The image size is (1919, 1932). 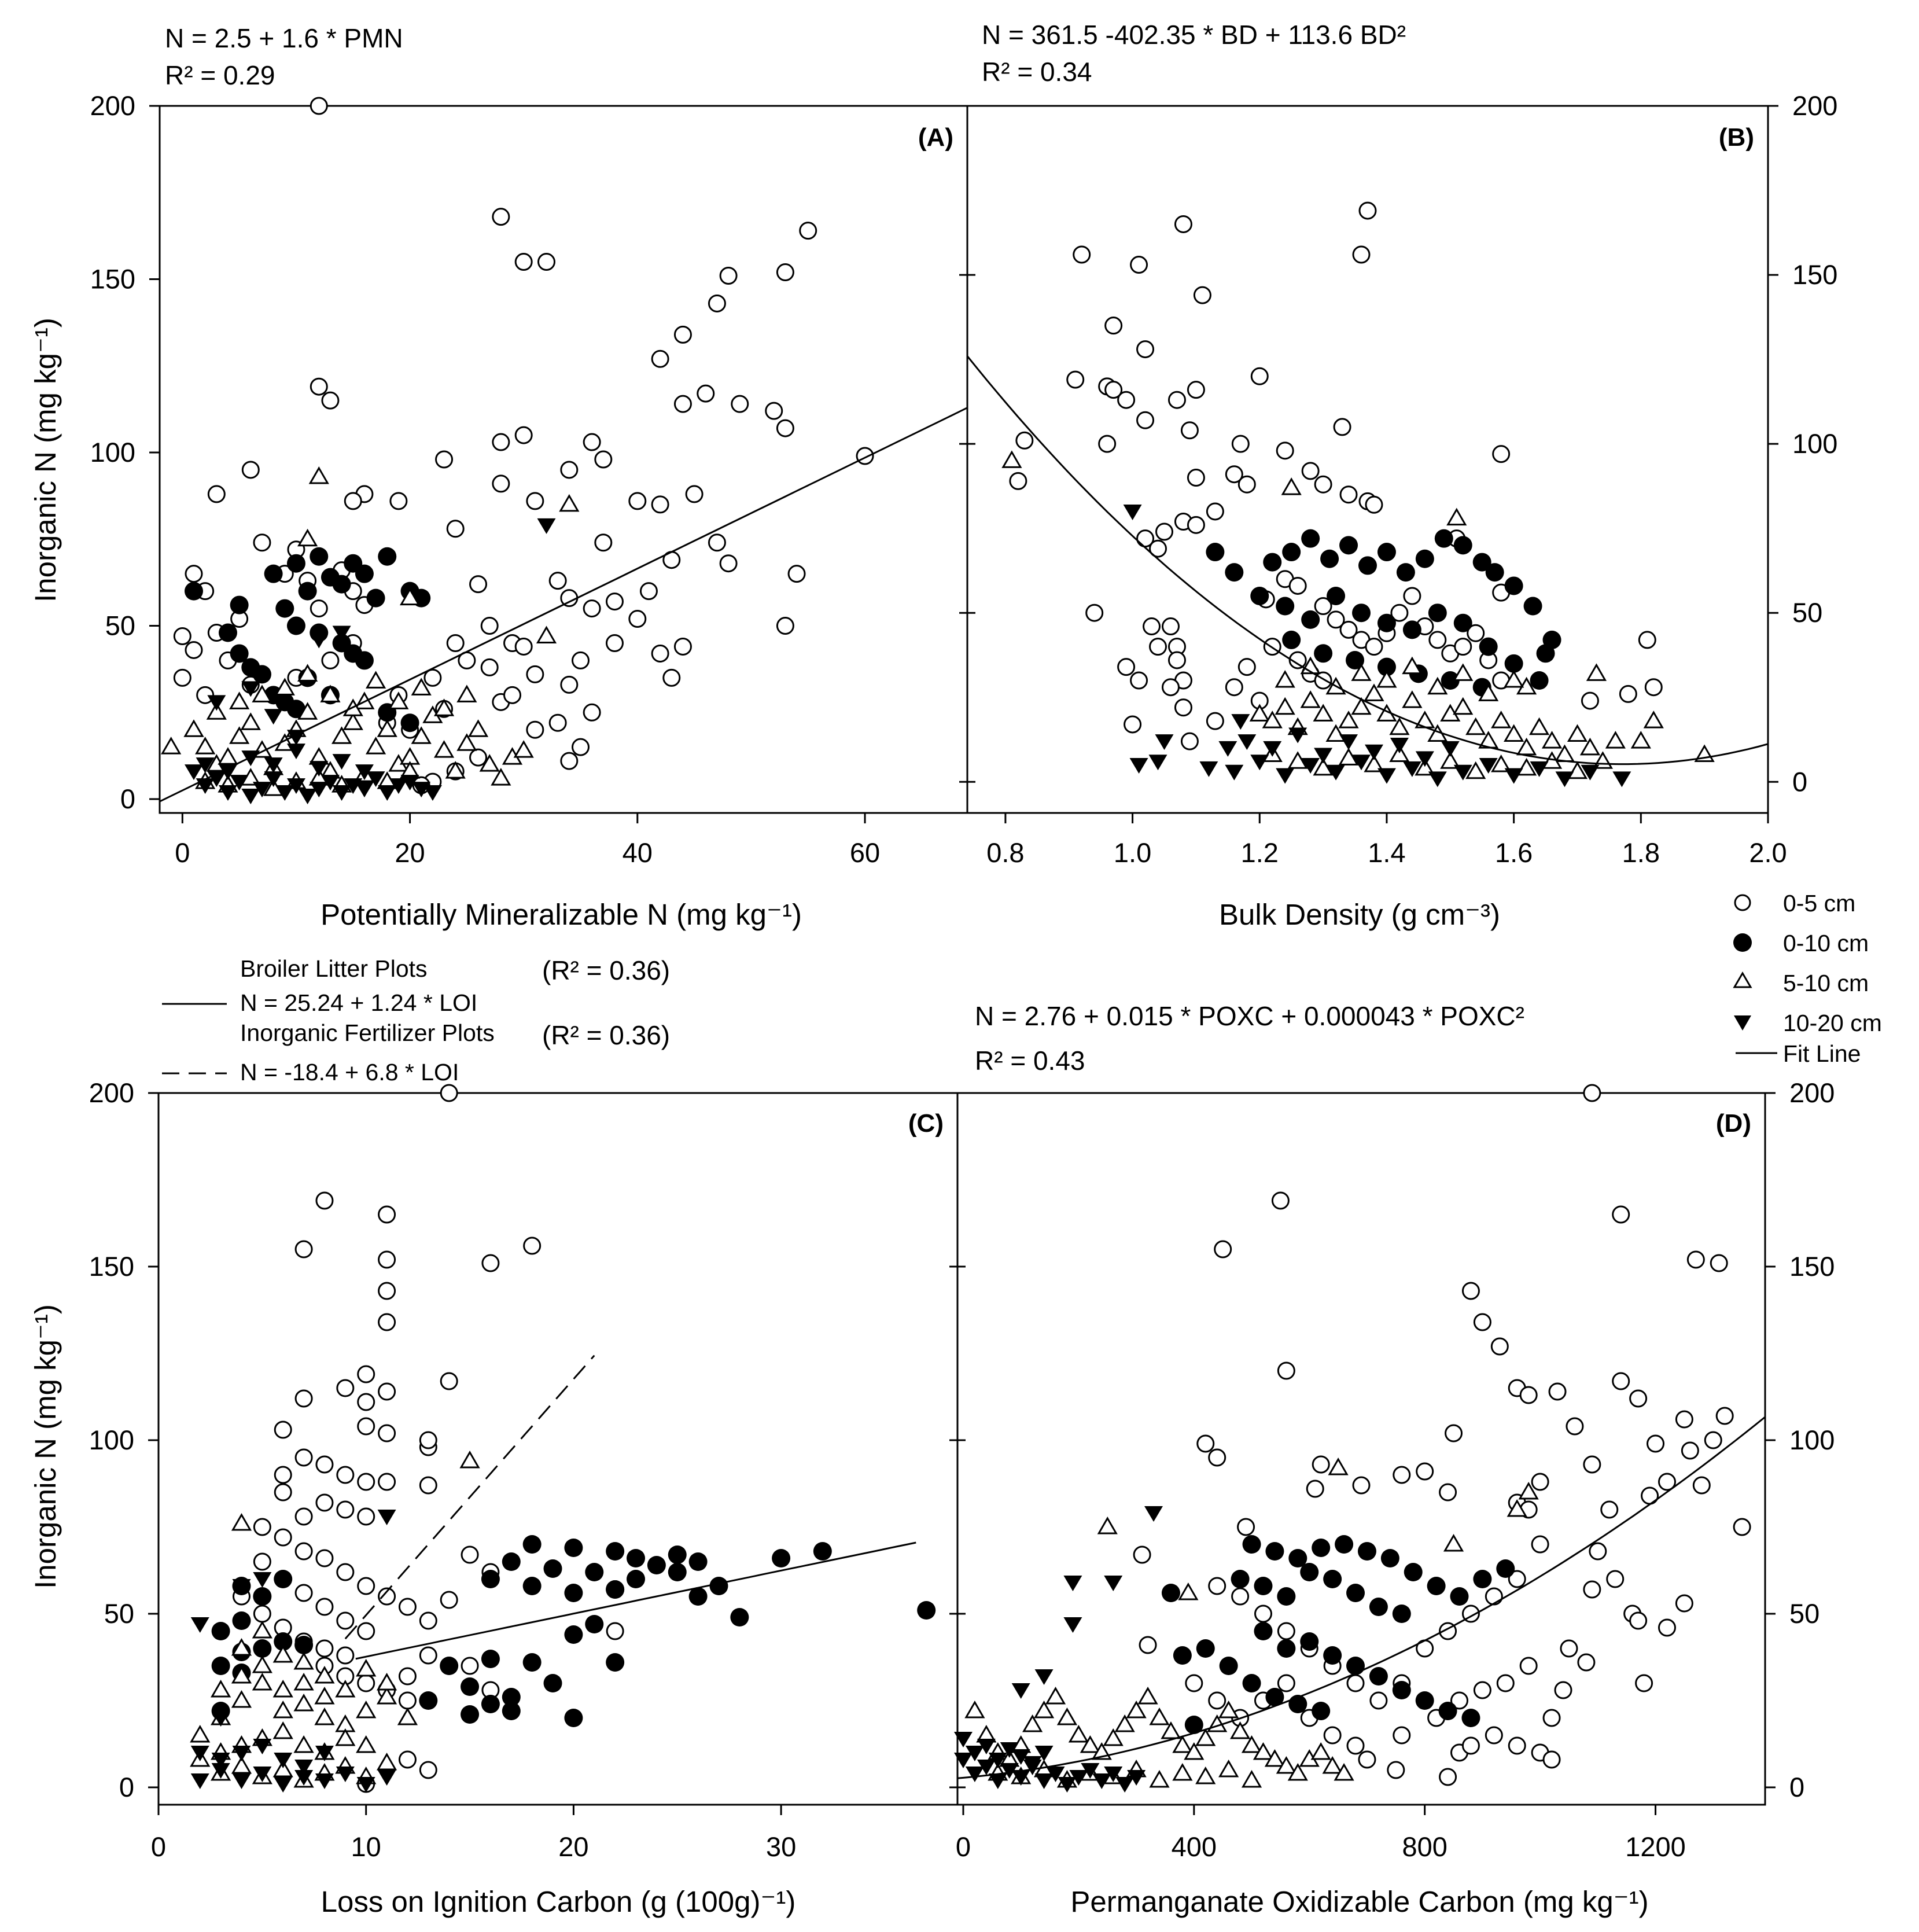 What do you see at coordinates (1733, 1123) in the screenshot?
I see `panel-d-label: (D)` at bounding box center [1733, 1123].